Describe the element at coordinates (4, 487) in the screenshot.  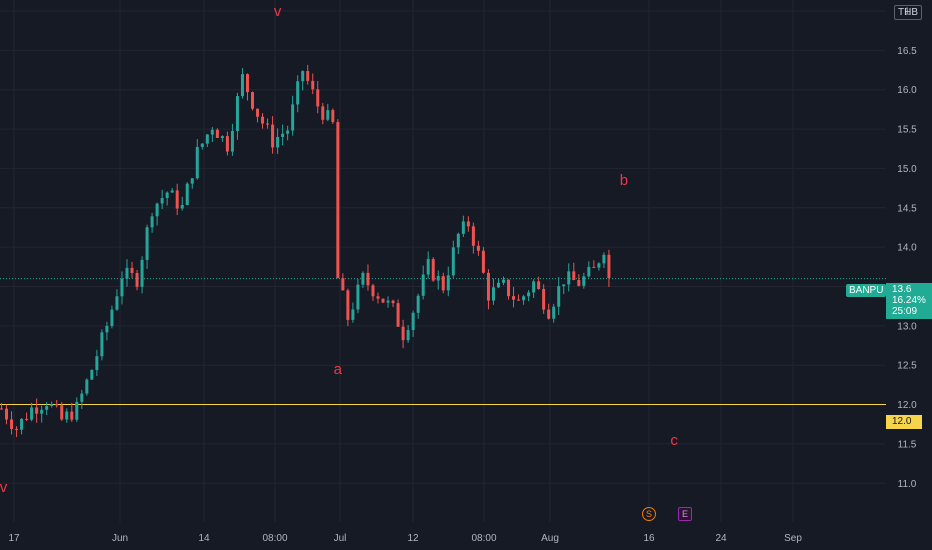
I see `wave-label: v` at that location.